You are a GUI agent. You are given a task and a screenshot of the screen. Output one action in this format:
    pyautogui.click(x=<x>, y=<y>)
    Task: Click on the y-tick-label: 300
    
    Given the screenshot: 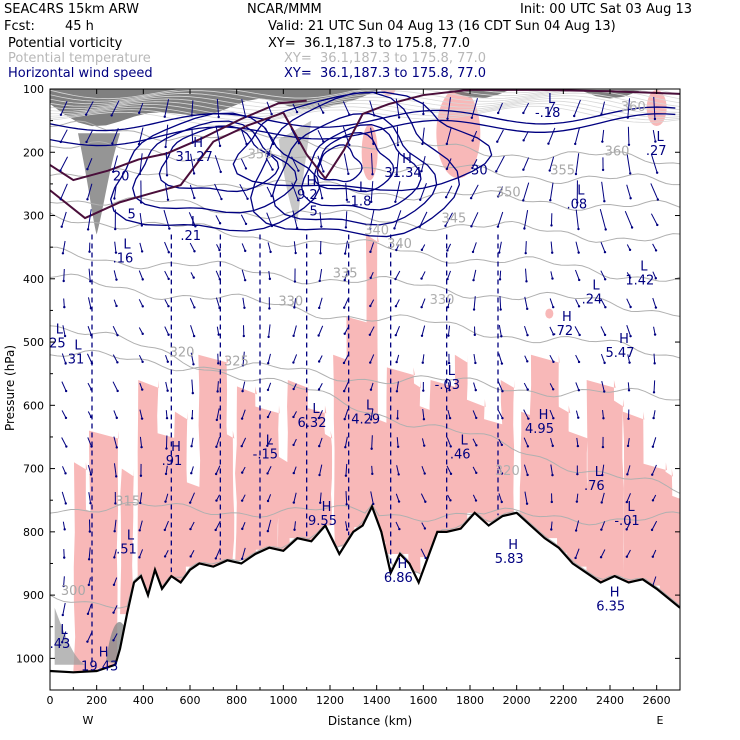 What is the action you would take?
    pyautogui.click(x=33, y=216)
    